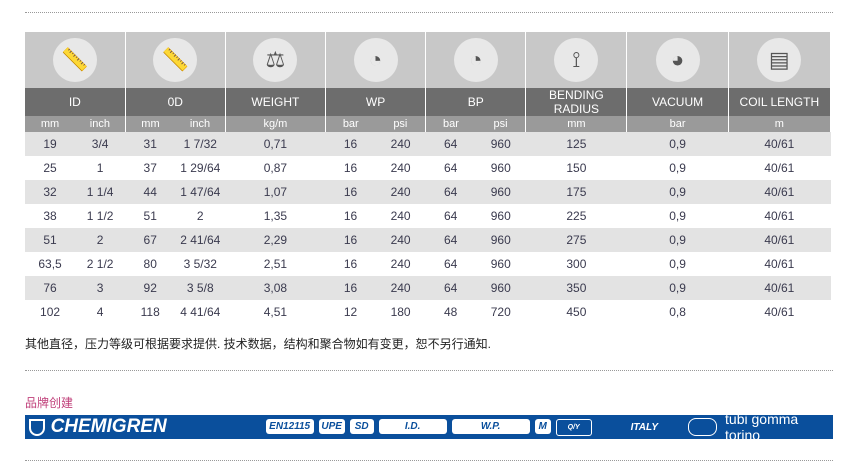  Describe the element at coordinates (275, 288) in the screenshot. I see `table-cell: 3,08` at that location.